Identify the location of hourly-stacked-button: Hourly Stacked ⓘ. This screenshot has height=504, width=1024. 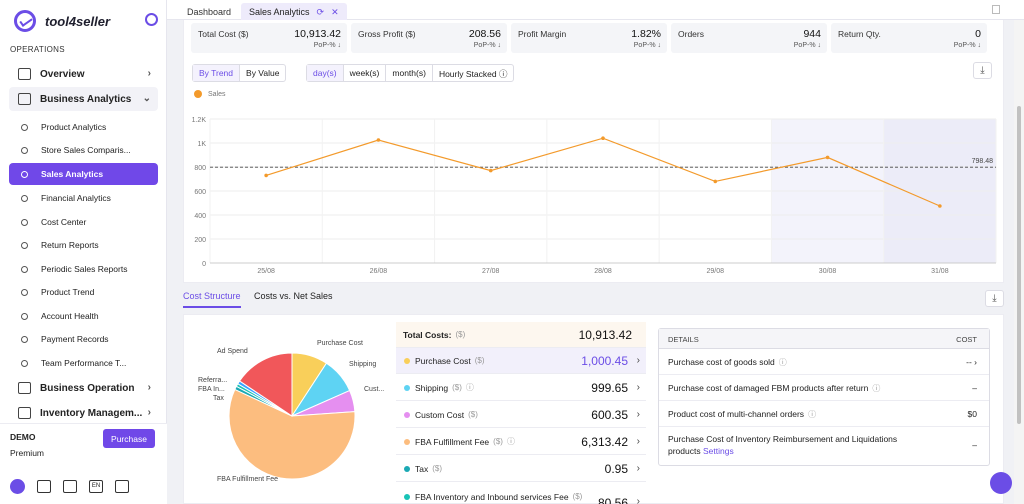
(473, 73).